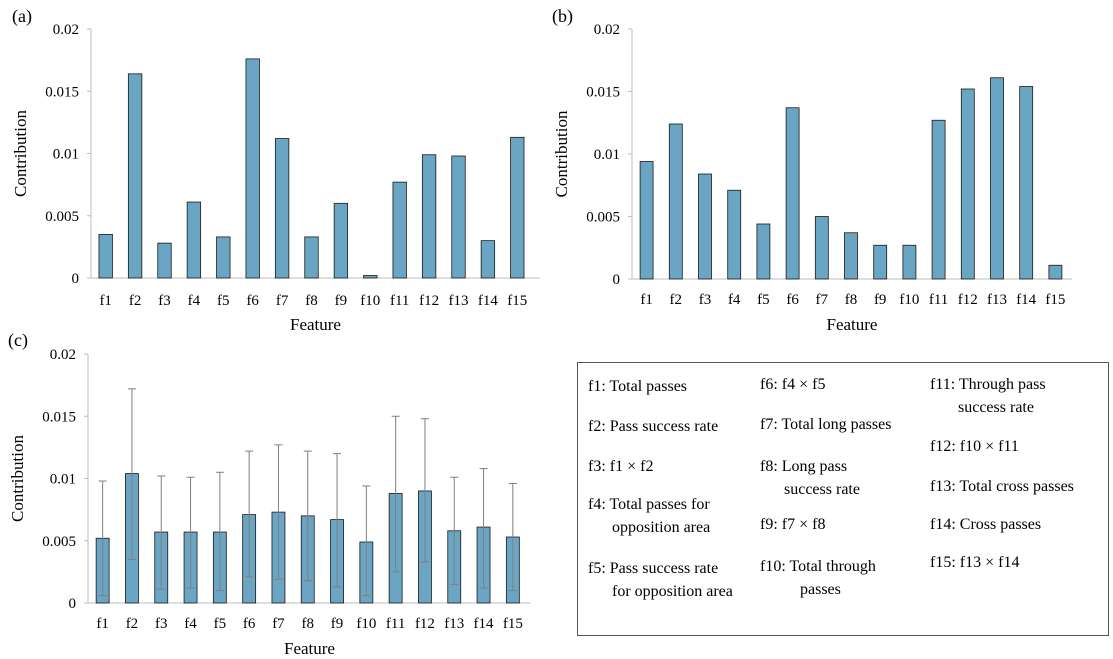  Describe the element at coordinates (1055, 272) in the screenshot. I see `panel-2-bar-f15` at that location.